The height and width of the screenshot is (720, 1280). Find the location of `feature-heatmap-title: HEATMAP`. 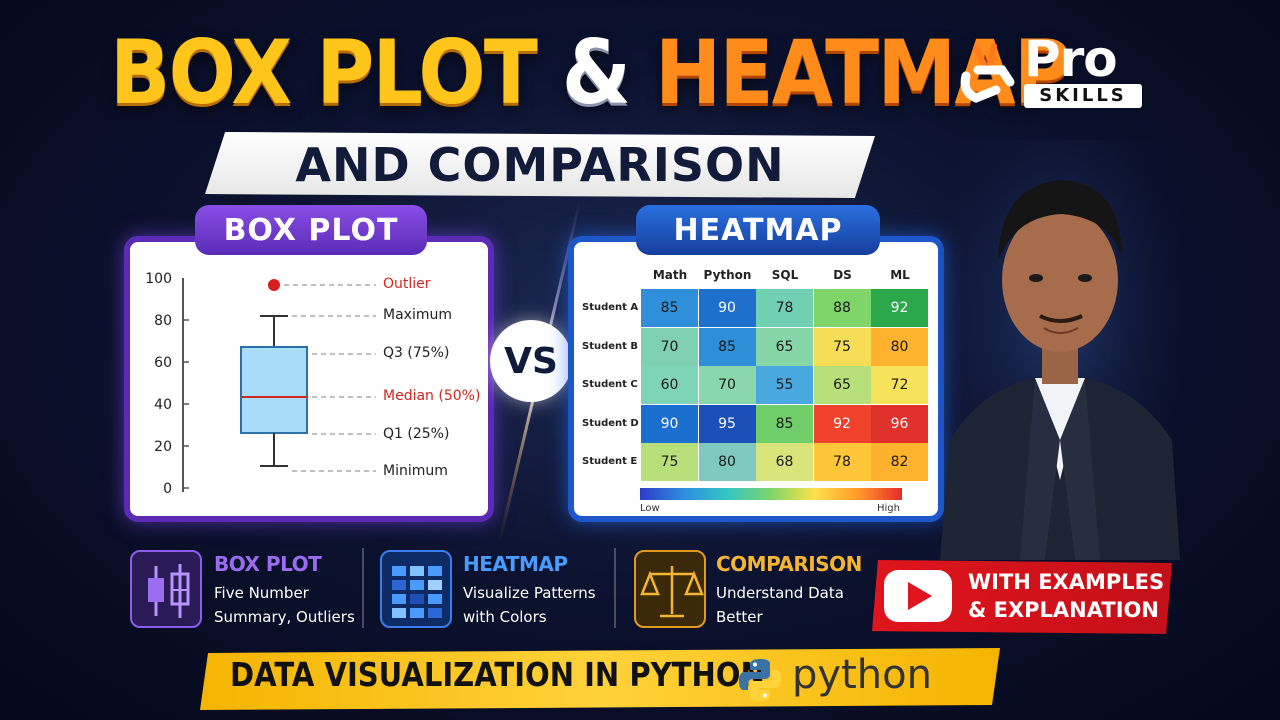

feature-heatmap-title: HEATMAP is located at coordinates (515, 564).